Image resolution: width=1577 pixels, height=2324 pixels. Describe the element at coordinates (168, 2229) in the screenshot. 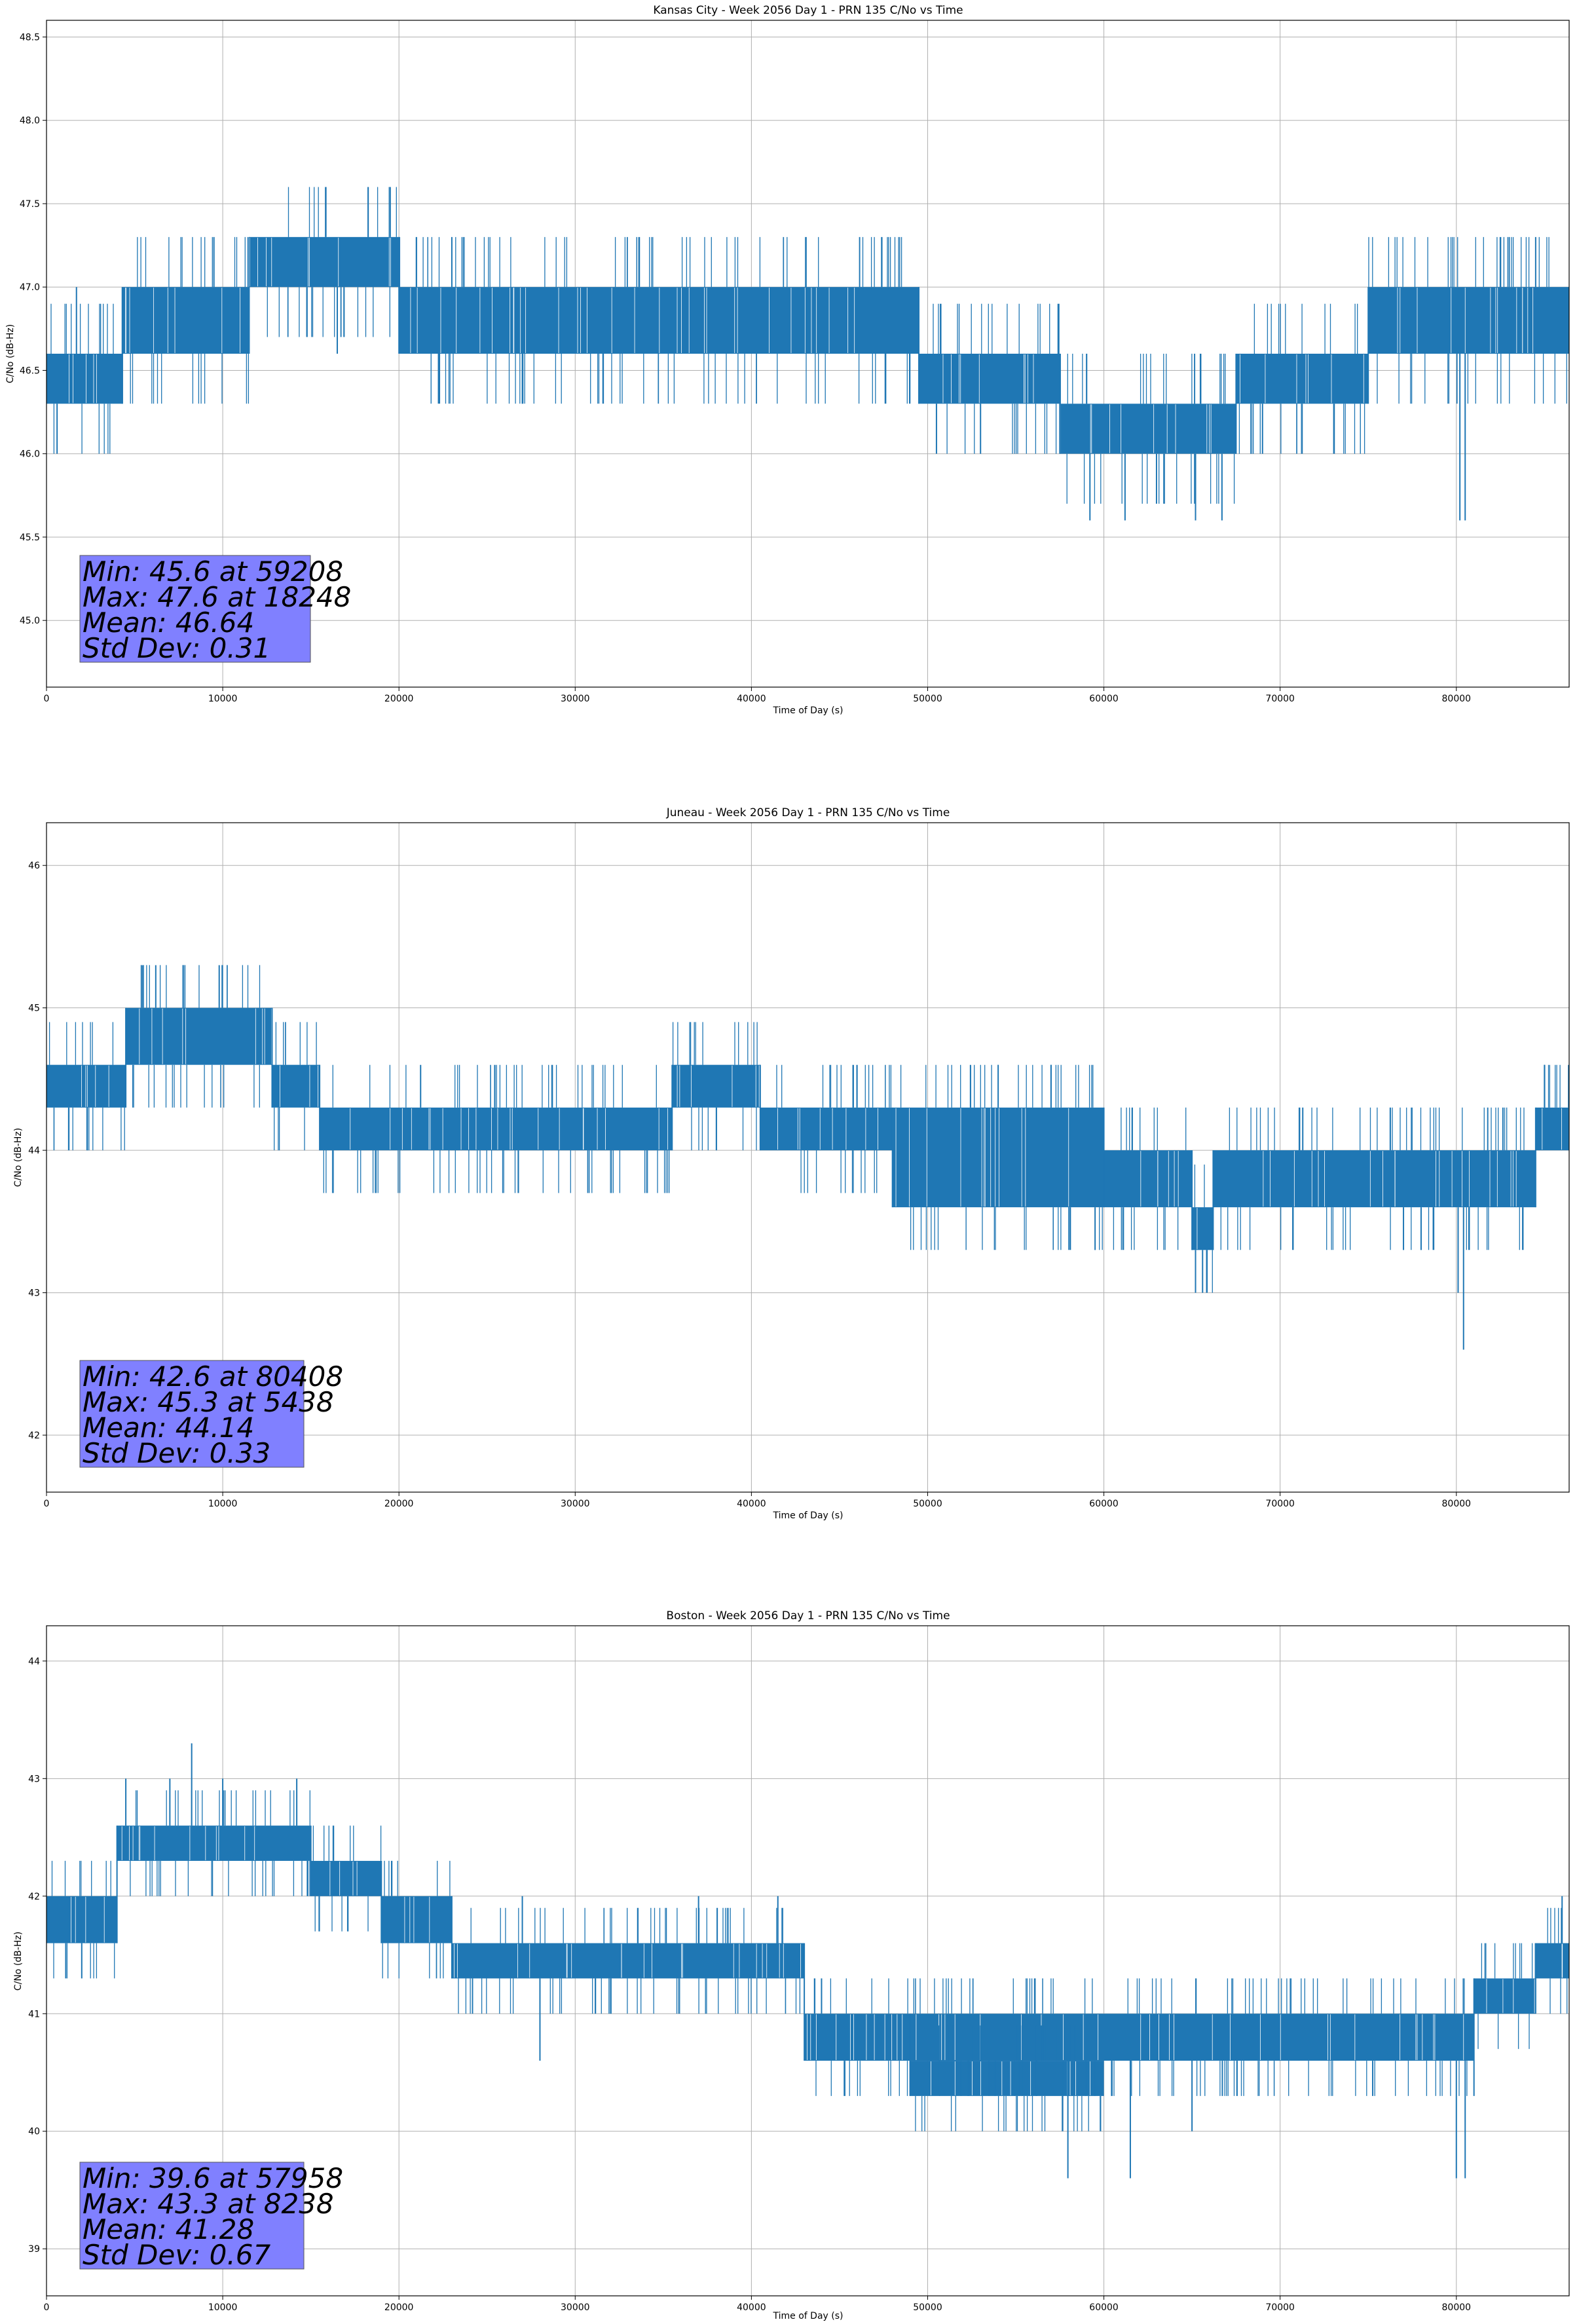

I see `stats-mean: Mean: 41.28` at that location.